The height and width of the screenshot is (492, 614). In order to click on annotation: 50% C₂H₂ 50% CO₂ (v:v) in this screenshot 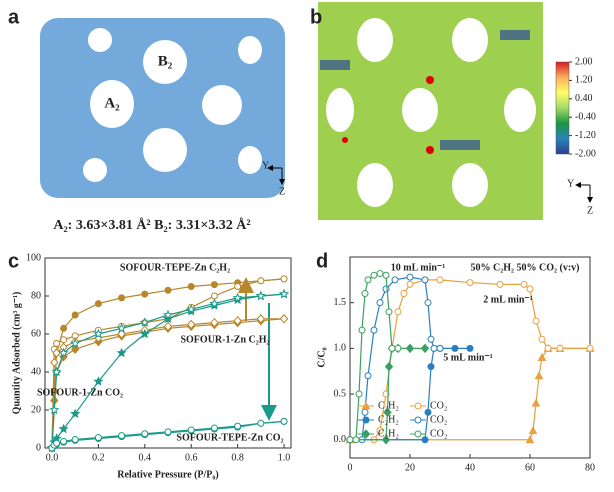, I will do `click(525, 267)`.